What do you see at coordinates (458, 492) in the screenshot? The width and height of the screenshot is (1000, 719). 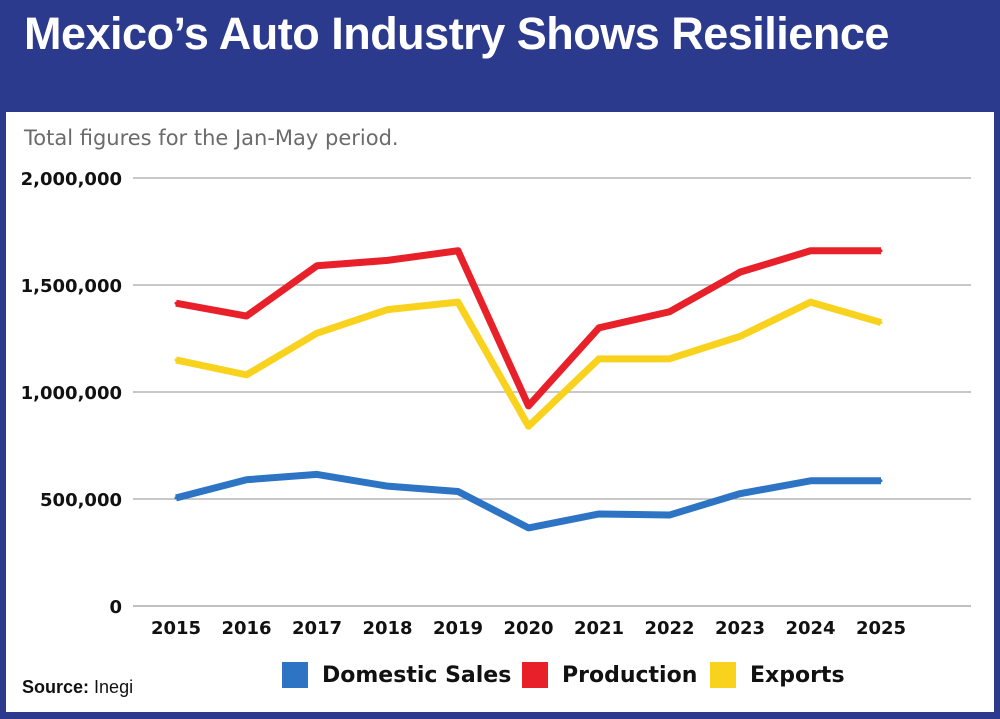 I see `data-point-domestic-sales-2019` at bounding box center [458, 492].